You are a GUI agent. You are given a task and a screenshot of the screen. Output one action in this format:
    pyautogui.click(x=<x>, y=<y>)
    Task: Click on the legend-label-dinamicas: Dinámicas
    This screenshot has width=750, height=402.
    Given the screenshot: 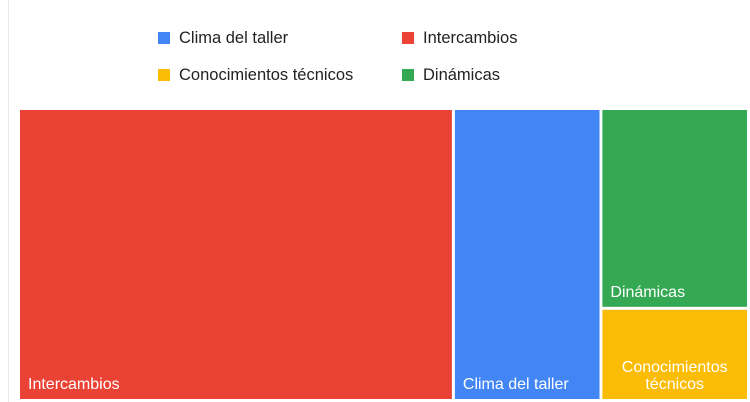 What is the action you would take?
    pyautogui.click(x=462, y=74)
    